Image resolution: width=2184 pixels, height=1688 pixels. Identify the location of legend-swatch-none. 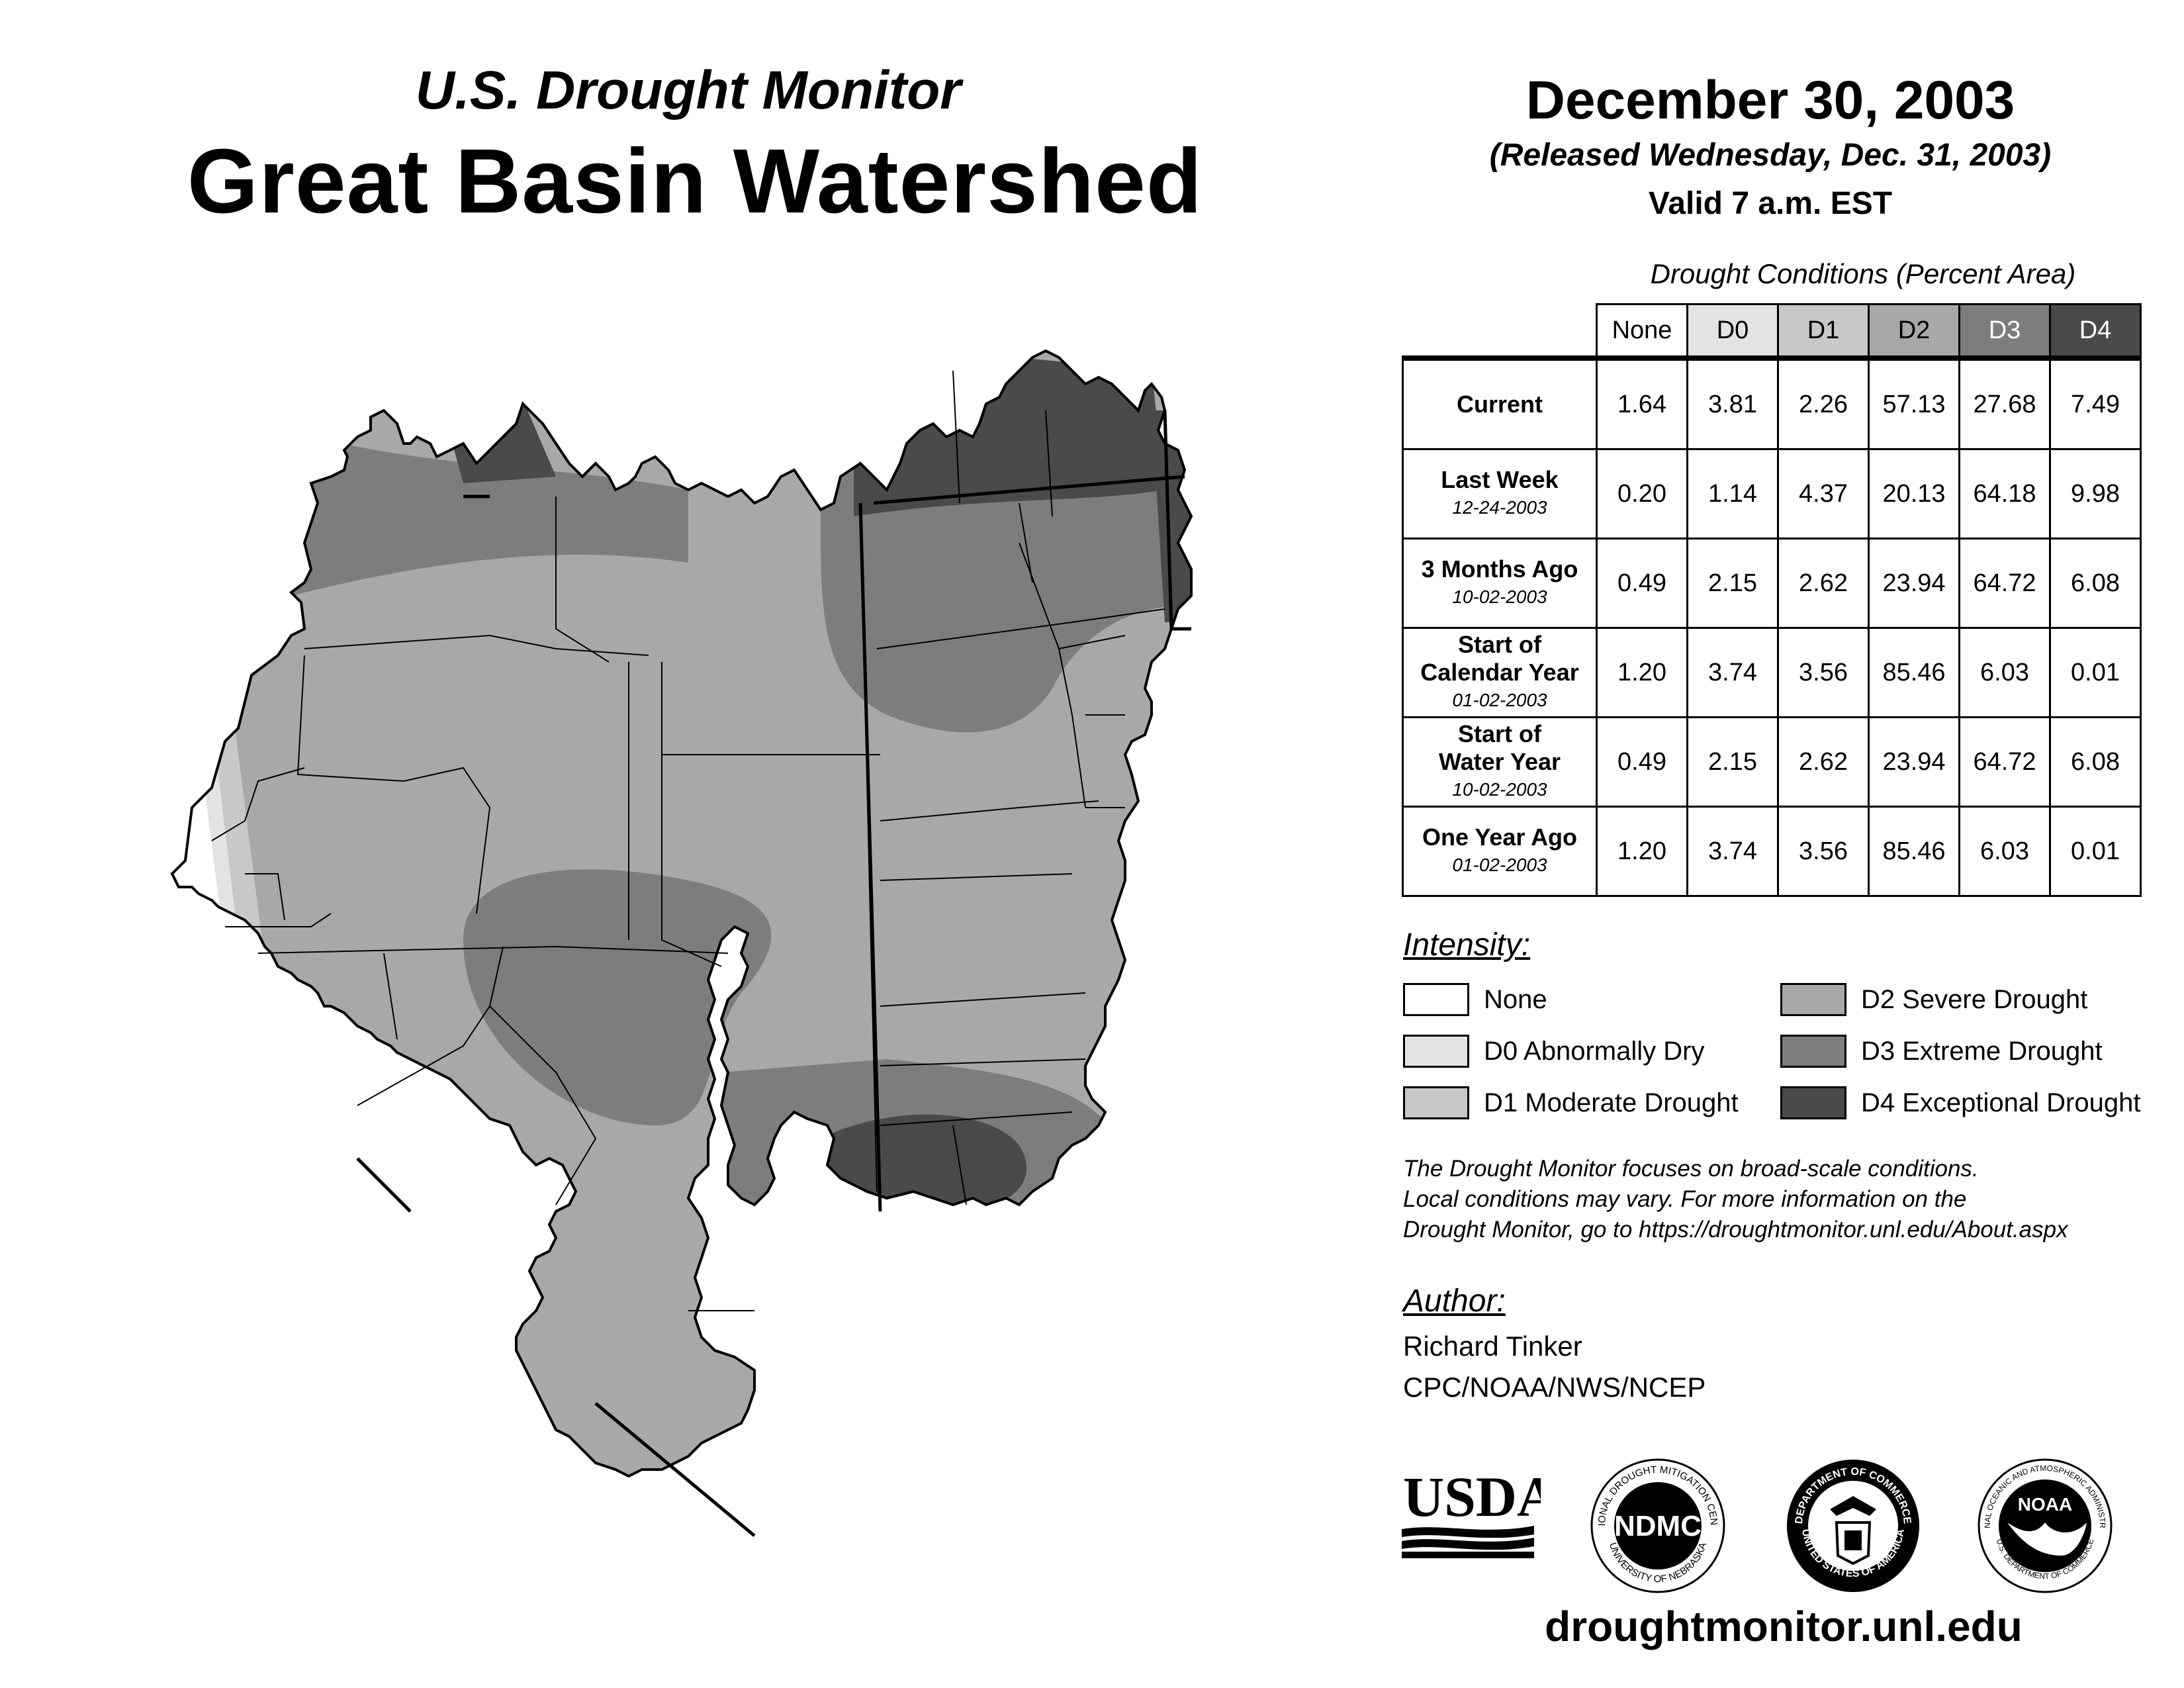
(1436, 999).